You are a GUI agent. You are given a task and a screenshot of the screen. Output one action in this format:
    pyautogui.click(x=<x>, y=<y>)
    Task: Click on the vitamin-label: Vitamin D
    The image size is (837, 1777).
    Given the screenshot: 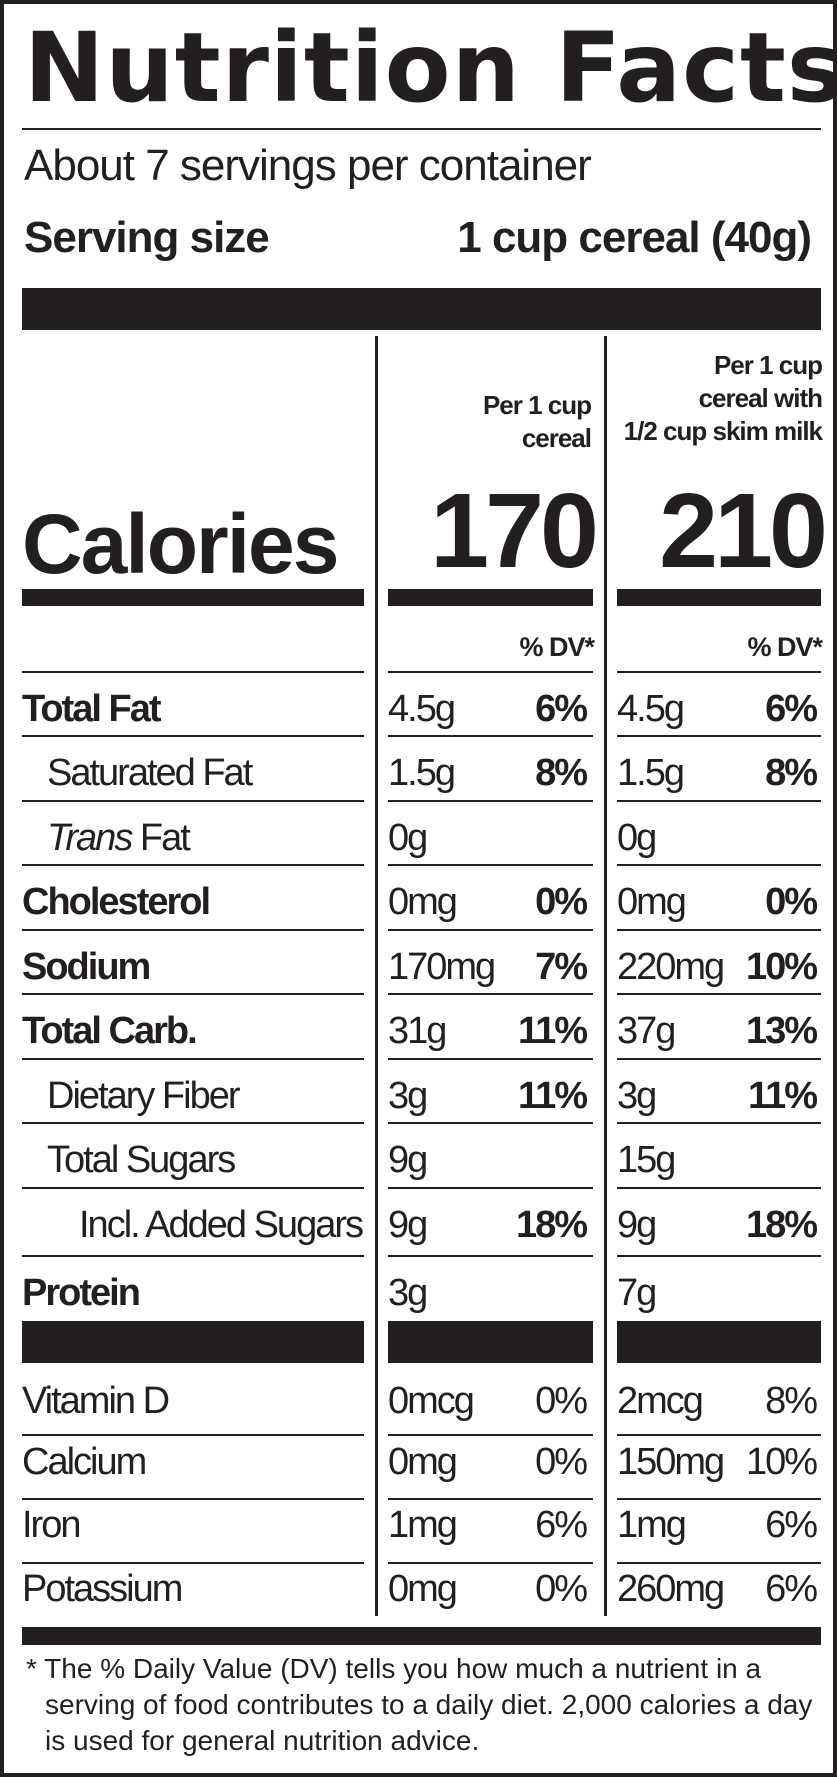 What is the action you would take?
    pyautogui.click(x=96, y=1401)
    